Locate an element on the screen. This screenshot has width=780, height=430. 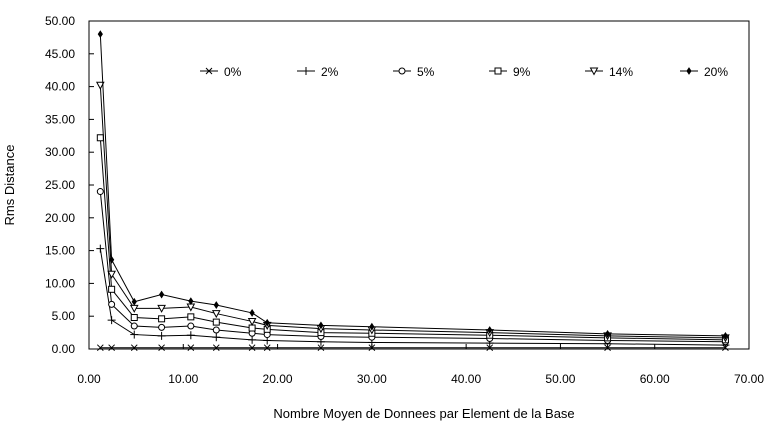
y-tick-label: 20.00 is located at coordinates (60, 218).